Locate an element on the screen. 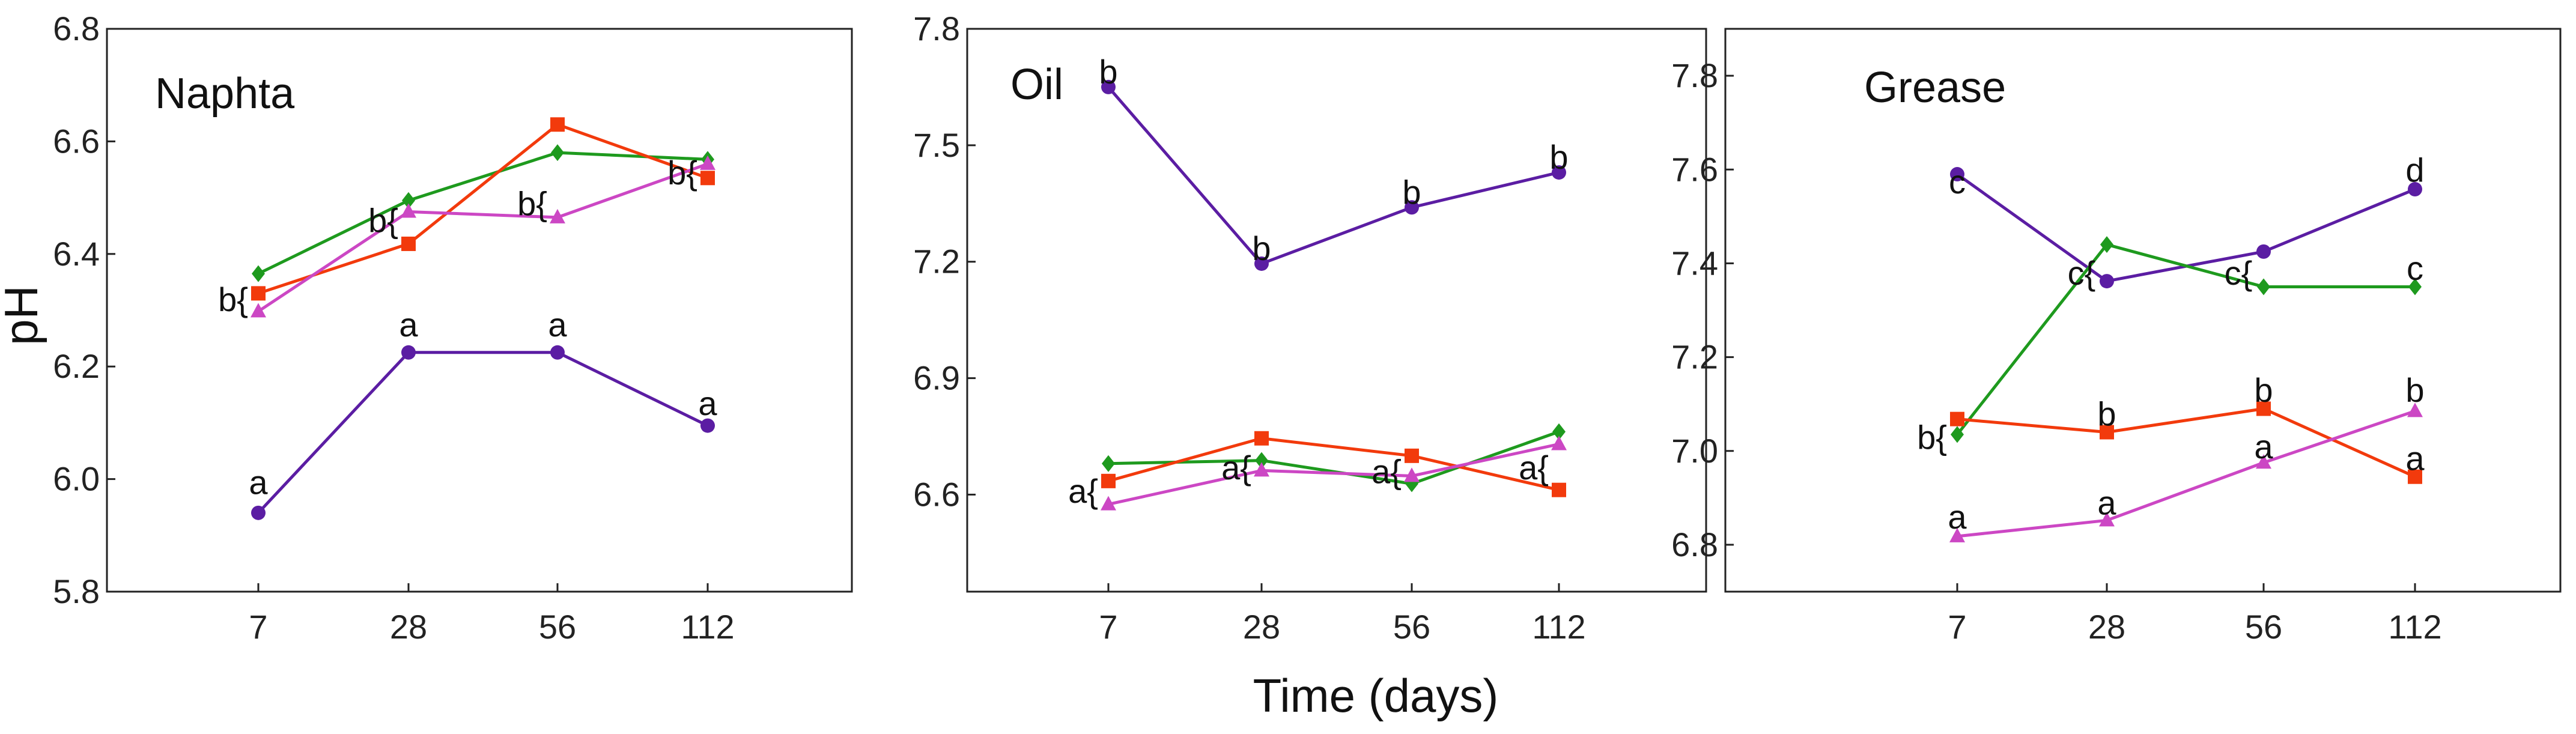 The image size is (2576, 734). x-tick-label: 7 is located at coordinates (1957, 627).